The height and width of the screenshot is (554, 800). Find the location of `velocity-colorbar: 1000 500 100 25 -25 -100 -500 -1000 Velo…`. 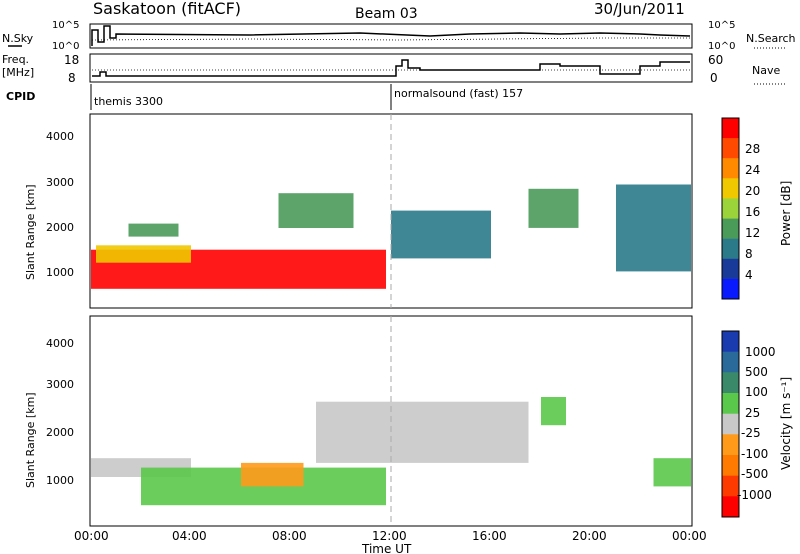

velocity-colorbar: 1000 500 100 25 -25 -100 -500 -1000 Velo… is located at coordinates (757, 424).